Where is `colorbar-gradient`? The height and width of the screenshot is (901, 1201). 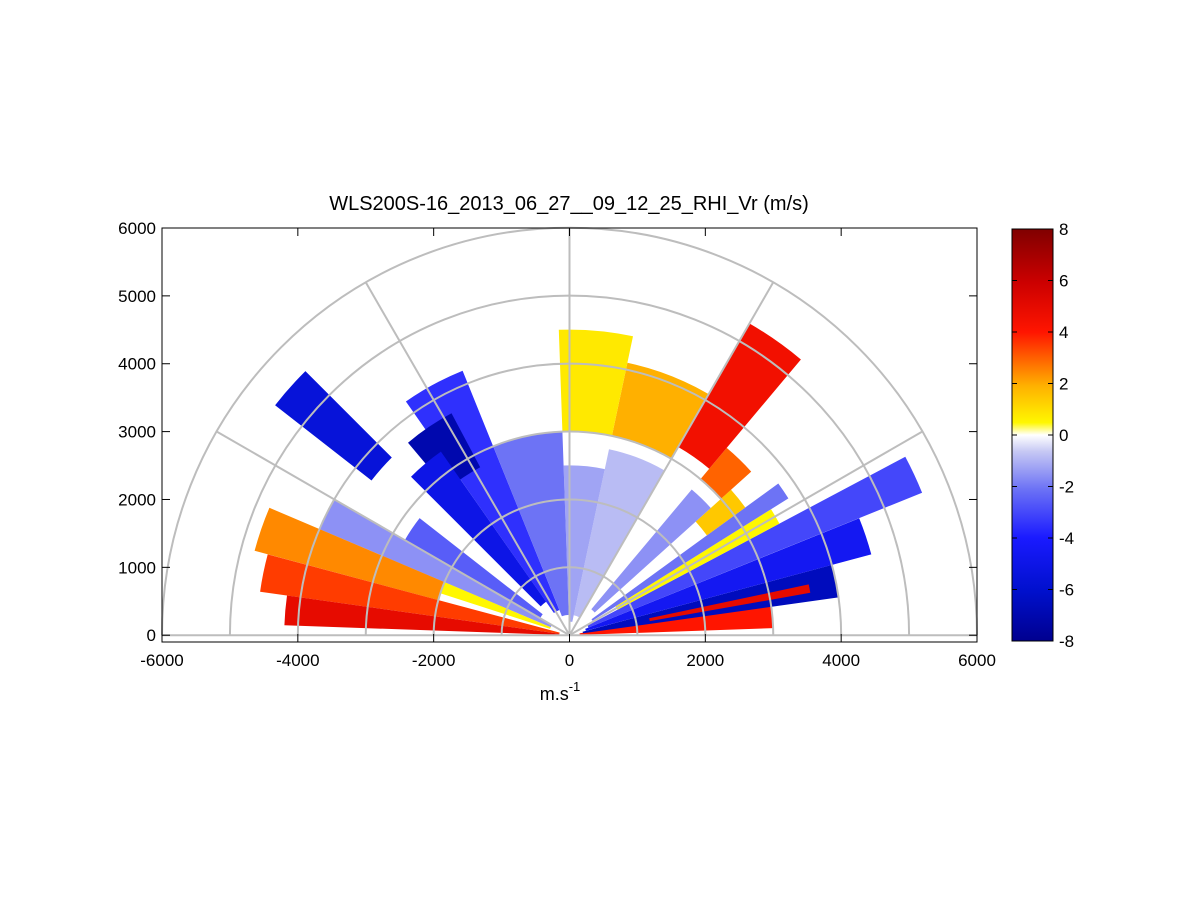
colorbar-gradient is located at coordinates (1032, 435).